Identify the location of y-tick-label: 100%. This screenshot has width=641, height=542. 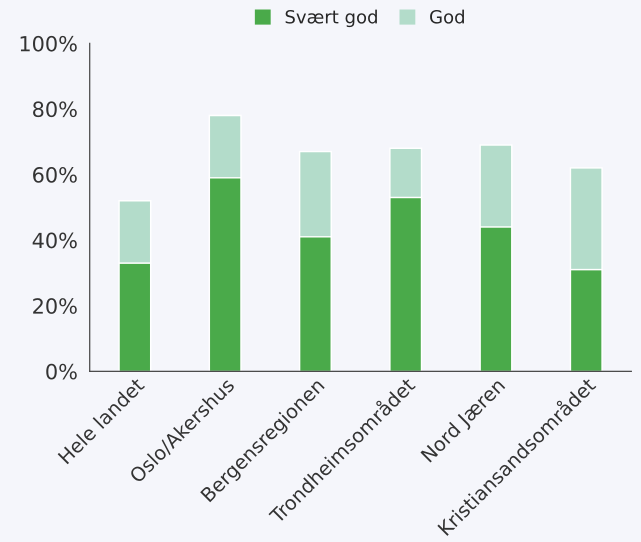
(48, 44).